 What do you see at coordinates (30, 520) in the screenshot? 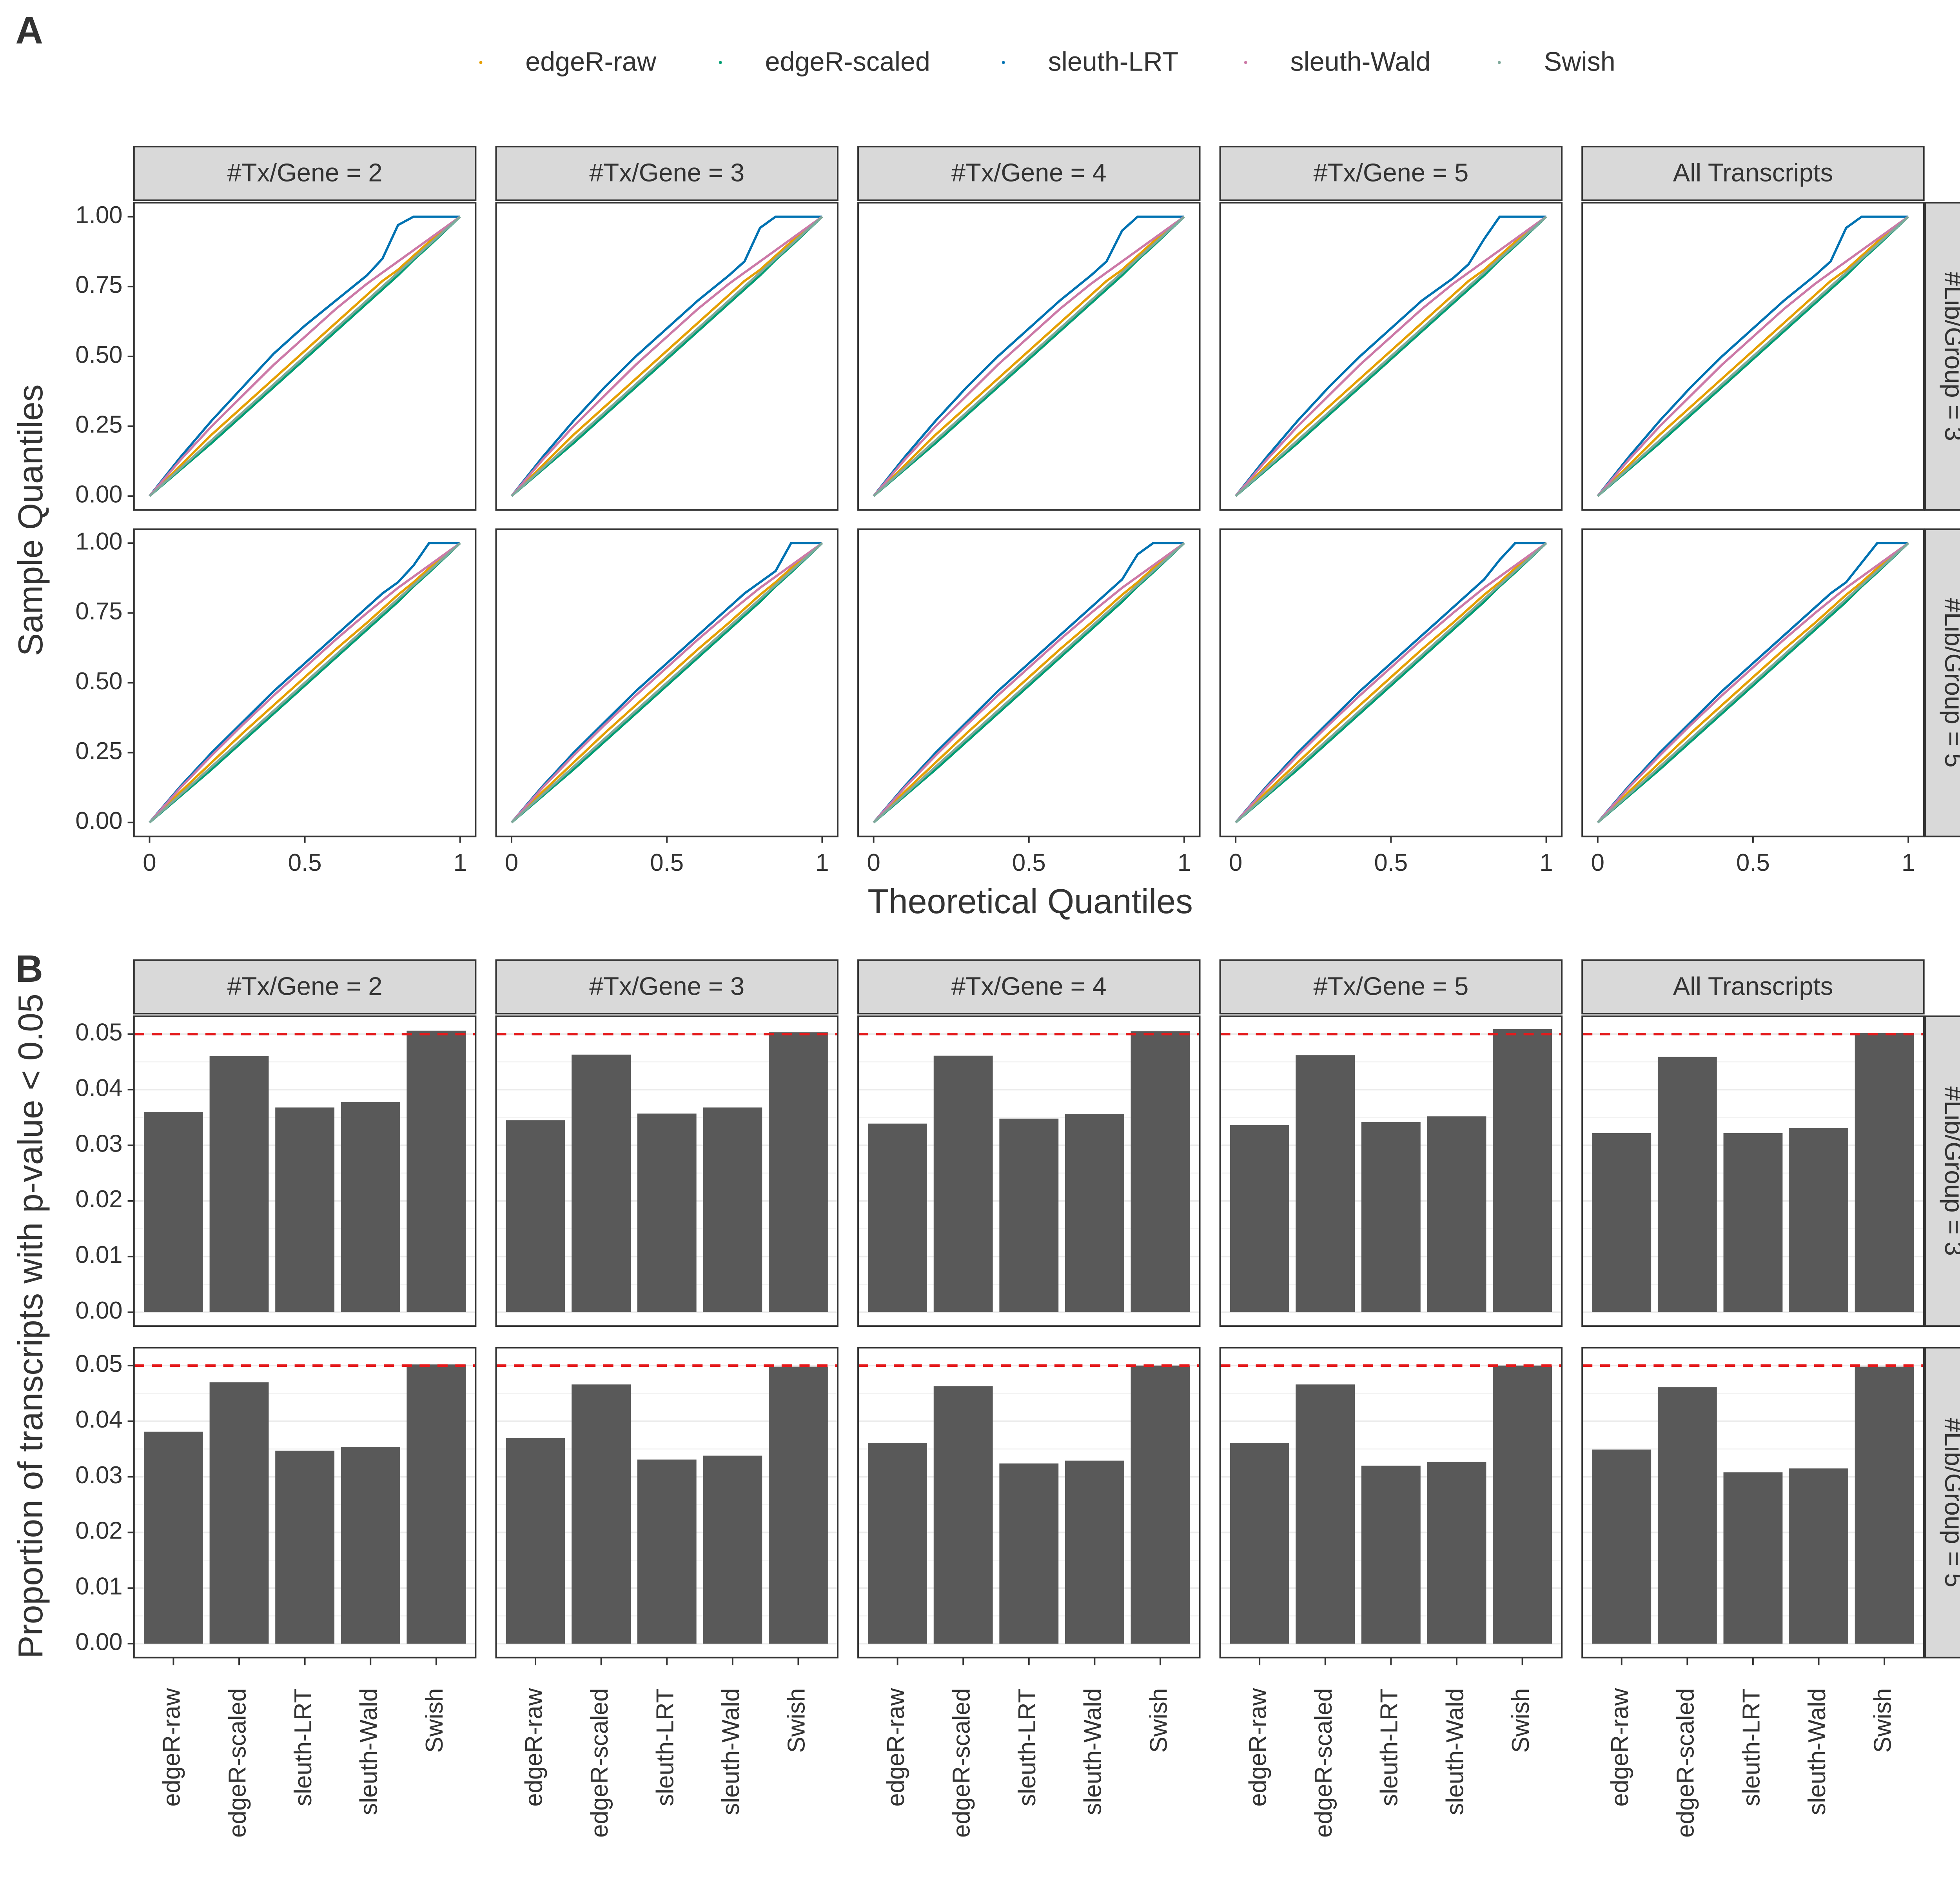
I see `y-axis-title: Sample Quantiles` at bounding box center [30, 520].